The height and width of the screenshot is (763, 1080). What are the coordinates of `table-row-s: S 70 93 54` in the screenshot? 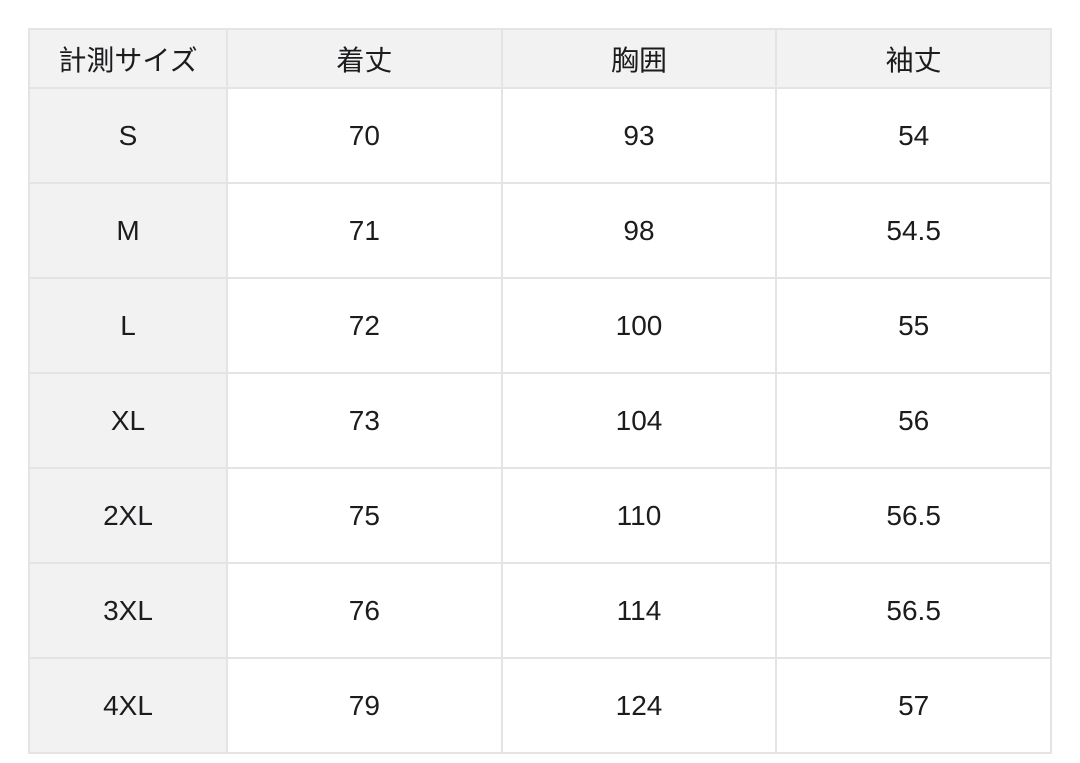 It's located at (540, 135).